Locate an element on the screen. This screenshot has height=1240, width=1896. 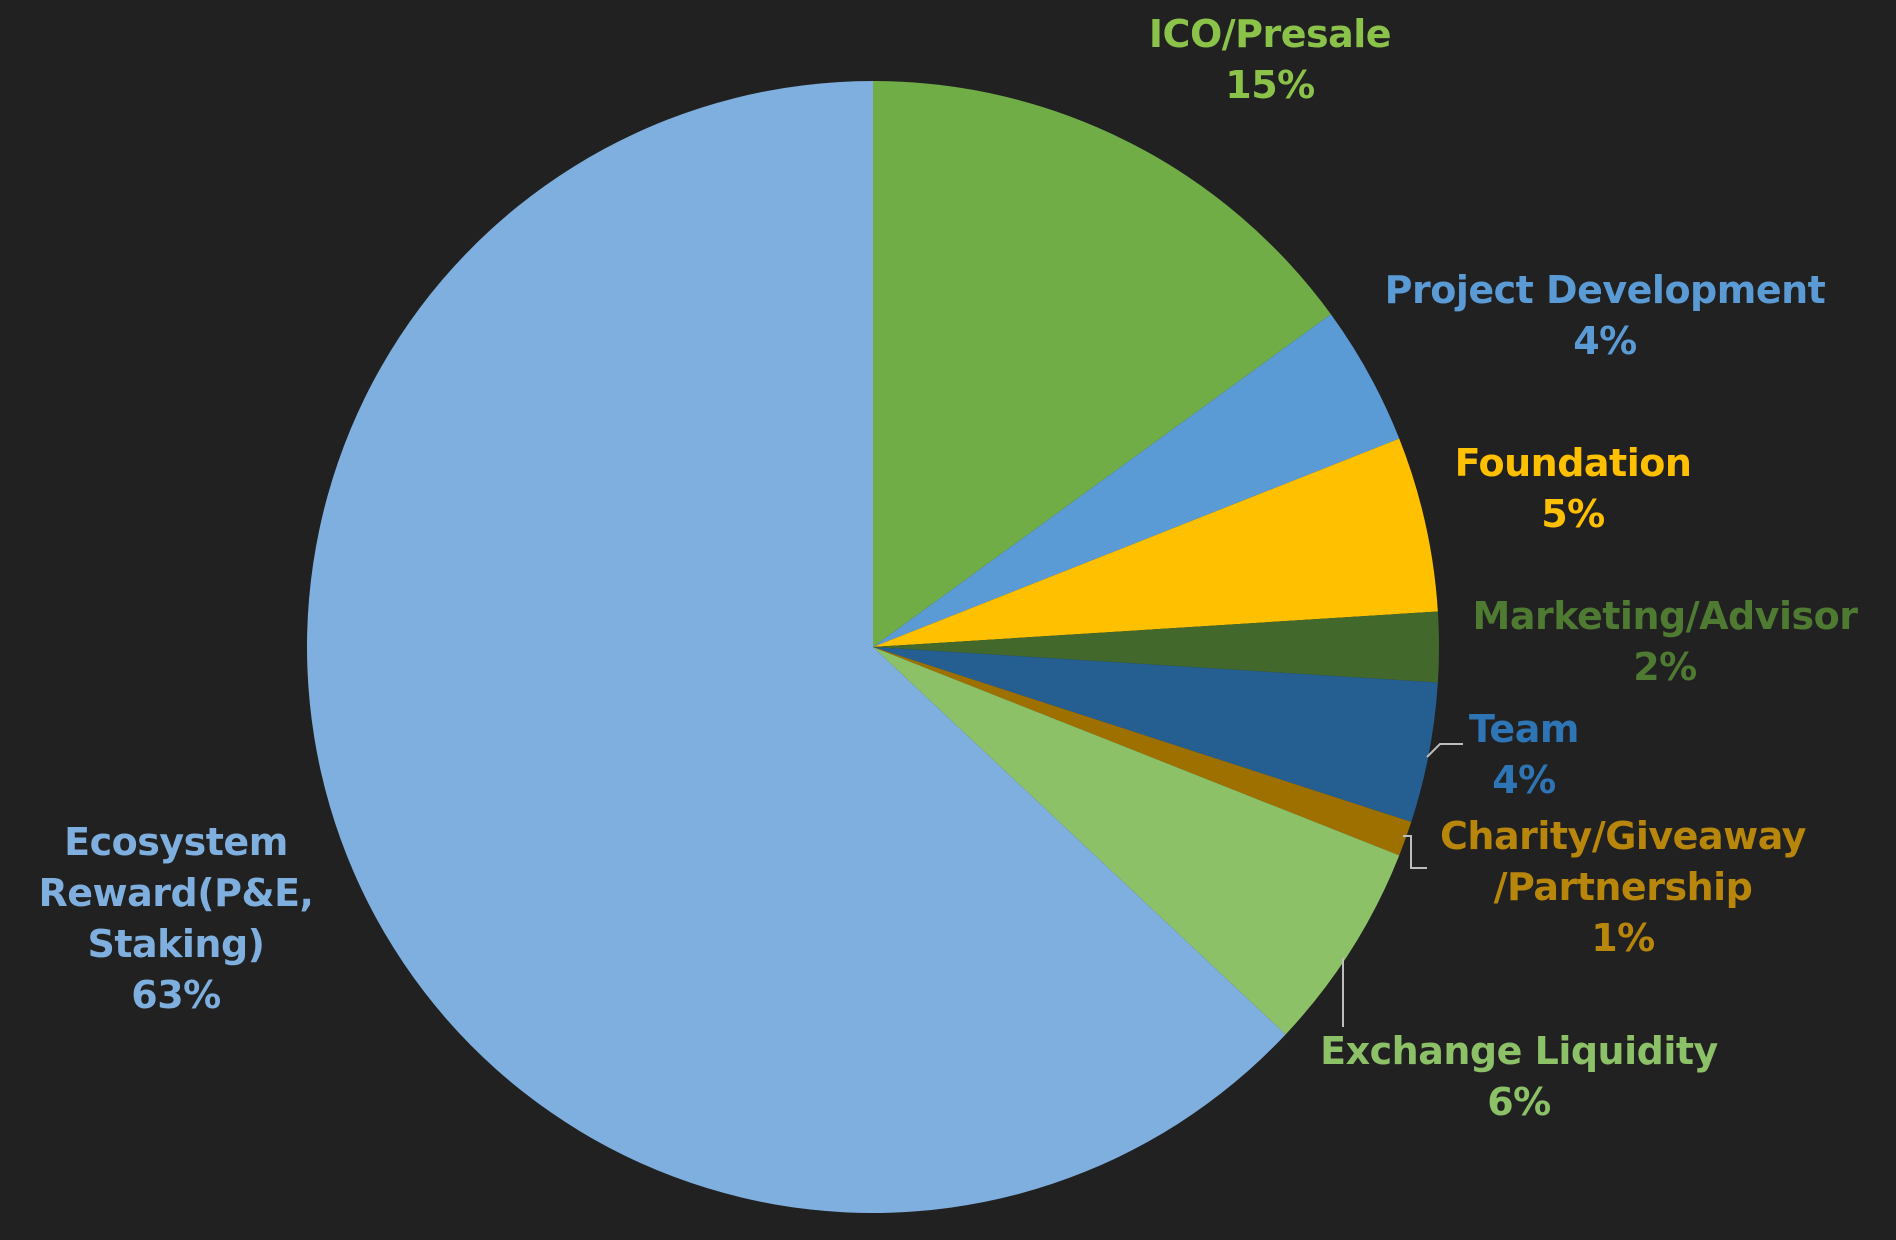
slice-label-team: Team 4% is located at coordinates (1524, 754).